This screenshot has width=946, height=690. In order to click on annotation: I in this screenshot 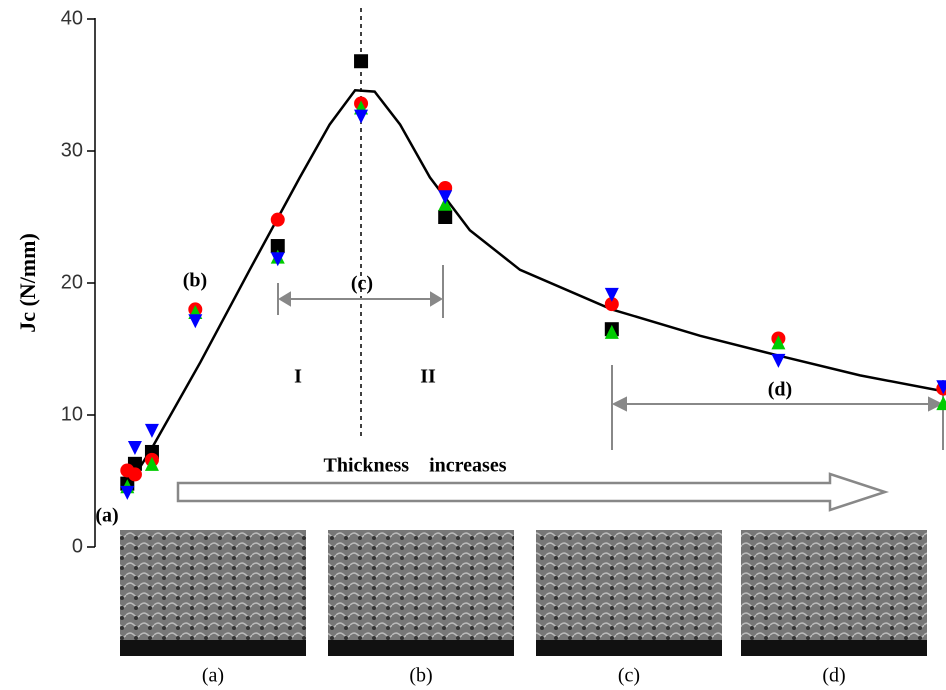, I will do `click(298, 377)`.